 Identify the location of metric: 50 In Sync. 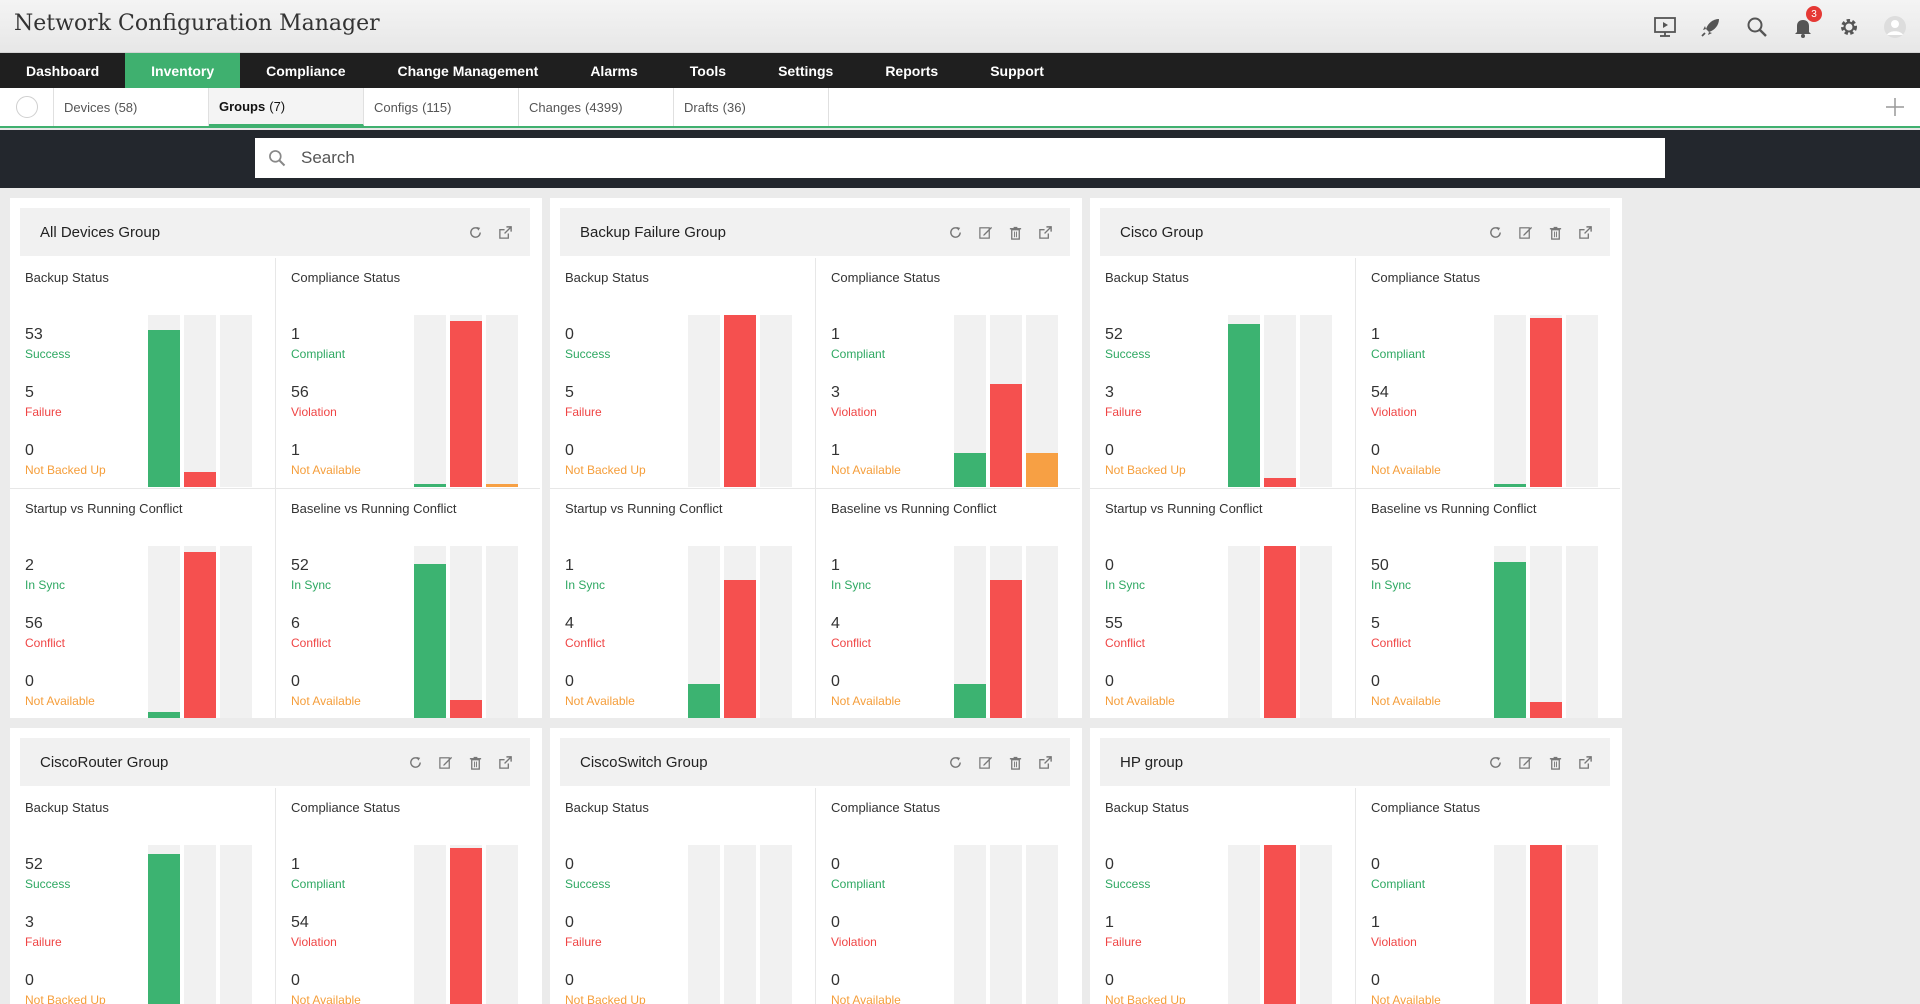
(1391, 575).